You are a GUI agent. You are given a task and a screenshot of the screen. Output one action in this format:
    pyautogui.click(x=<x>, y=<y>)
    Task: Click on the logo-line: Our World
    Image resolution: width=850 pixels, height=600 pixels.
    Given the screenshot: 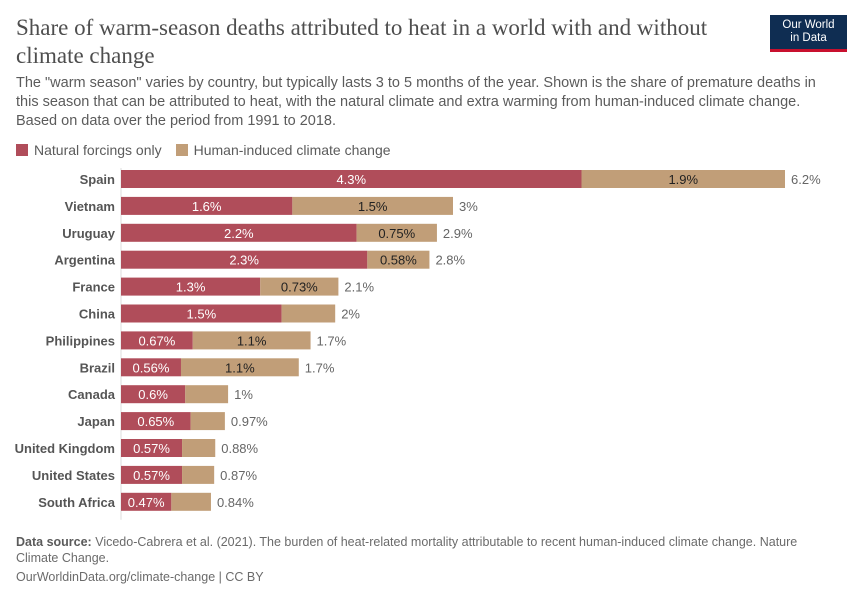 What is the action you would take?
    pyautogui.click(x=808, y=25)
    